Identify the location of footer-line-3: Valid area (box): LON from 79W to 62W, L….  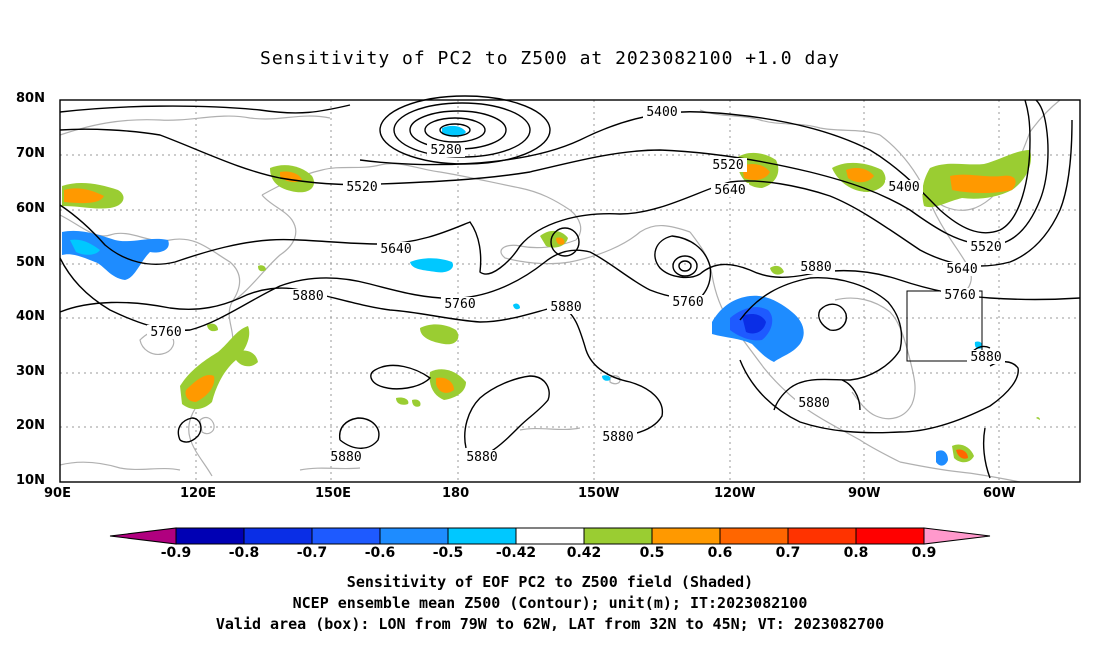
(550, 624).